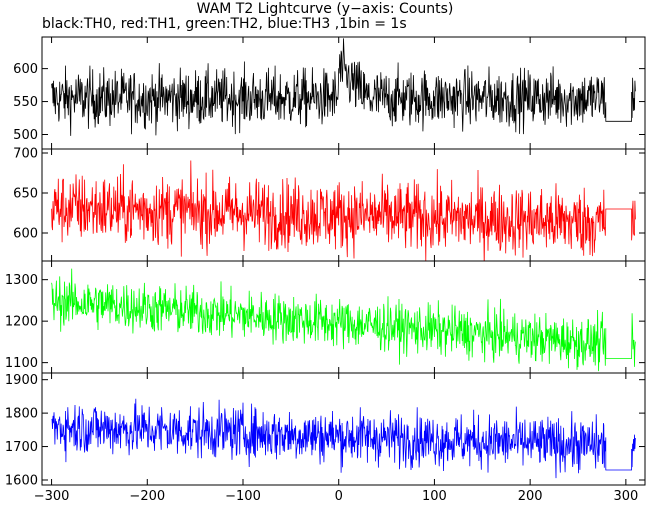 The width and height of the screenshot is (650, 505). I want to click on x-tick-label: 100, so click(434, 496).